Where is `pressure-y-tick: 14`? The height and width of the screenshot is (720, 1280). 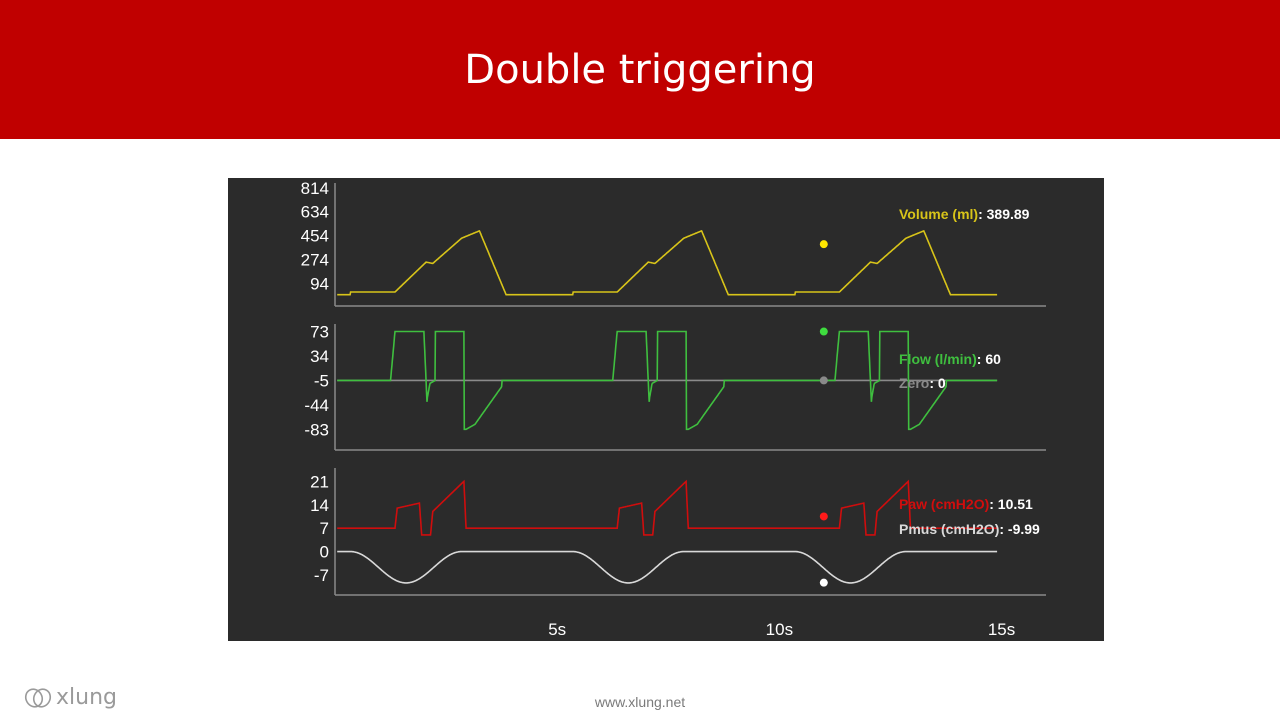 pressure-y-tick: 14 is located at coordinates (319, 505).